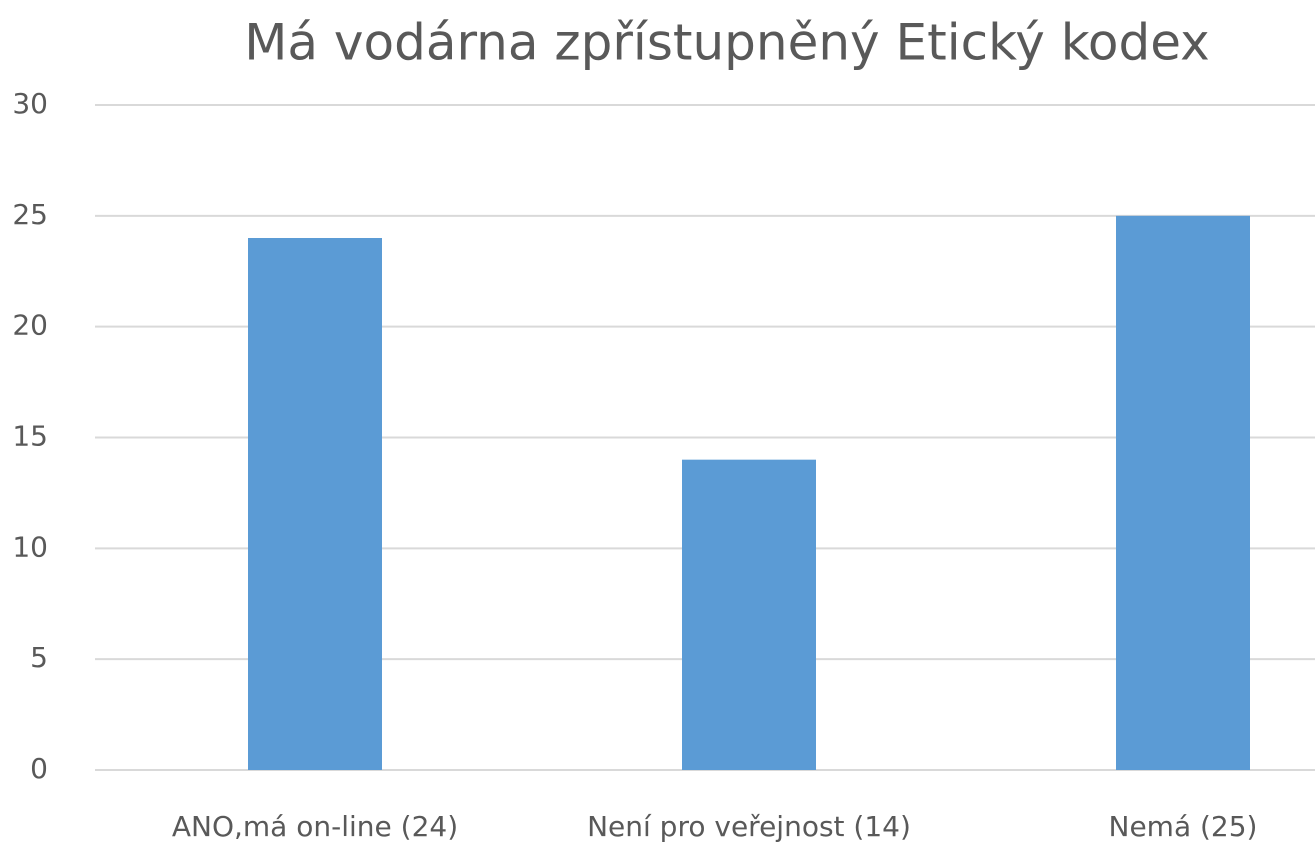 The width and height of the screenshot is (1315, 850). What do you see at coordinates (30, 436) in the screenshot?
I see `y-tick-label: 15` at bounding box center [30, 436].